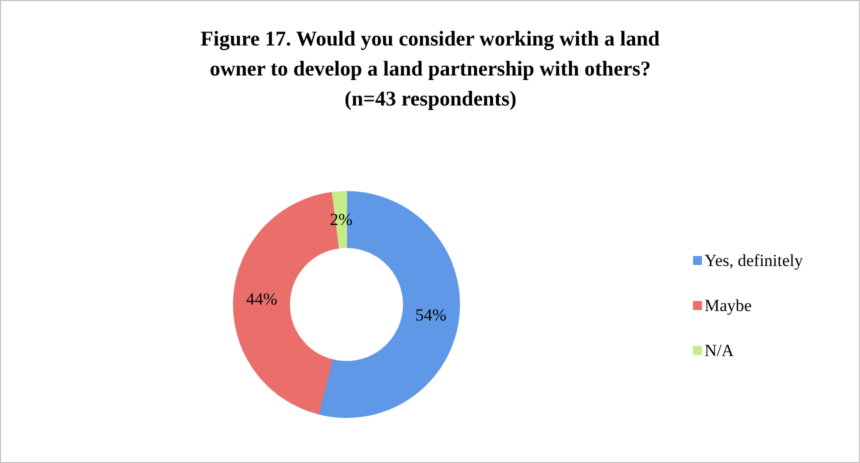 The width and height of the screenshot is (860, 463). I want to click on data-label: 54%, so click(430, 315).